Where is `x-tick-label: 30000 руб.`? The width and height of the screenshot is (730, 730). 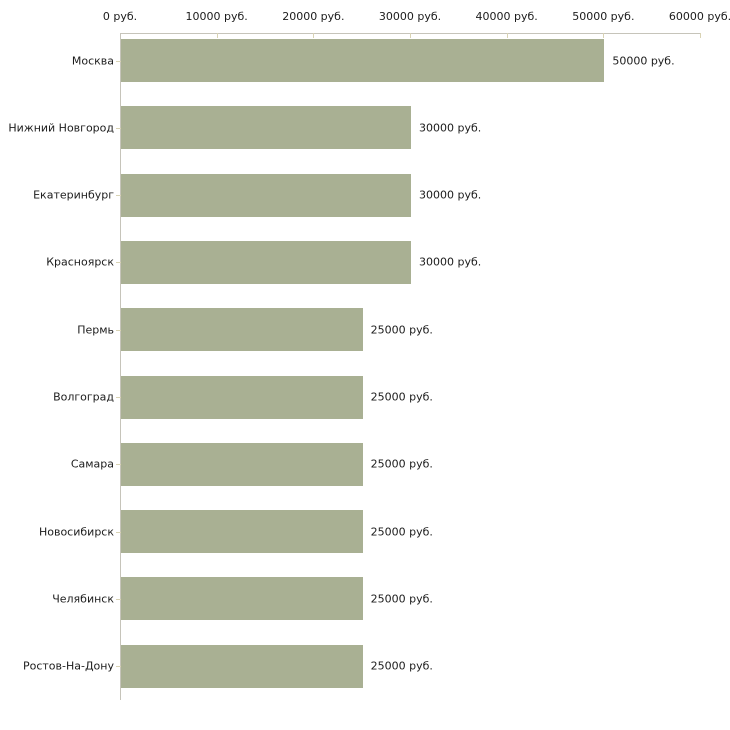
x-tick-label: 30000 руб. is located at coordinates (410, 16).